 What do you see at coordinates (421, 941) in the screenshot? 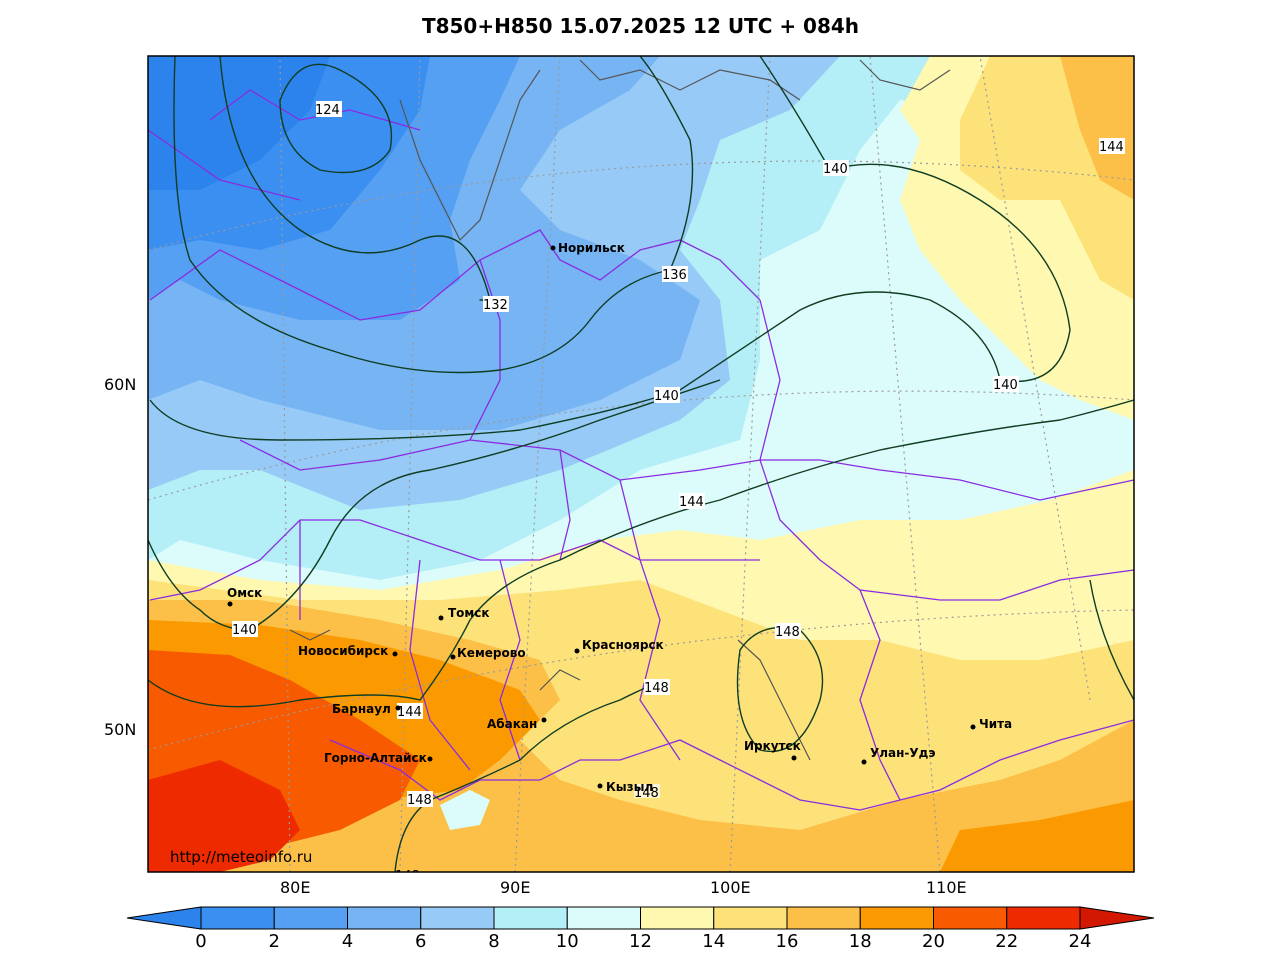
I see `colorbar-tick-label: 6` at bounding box center [421, 941].